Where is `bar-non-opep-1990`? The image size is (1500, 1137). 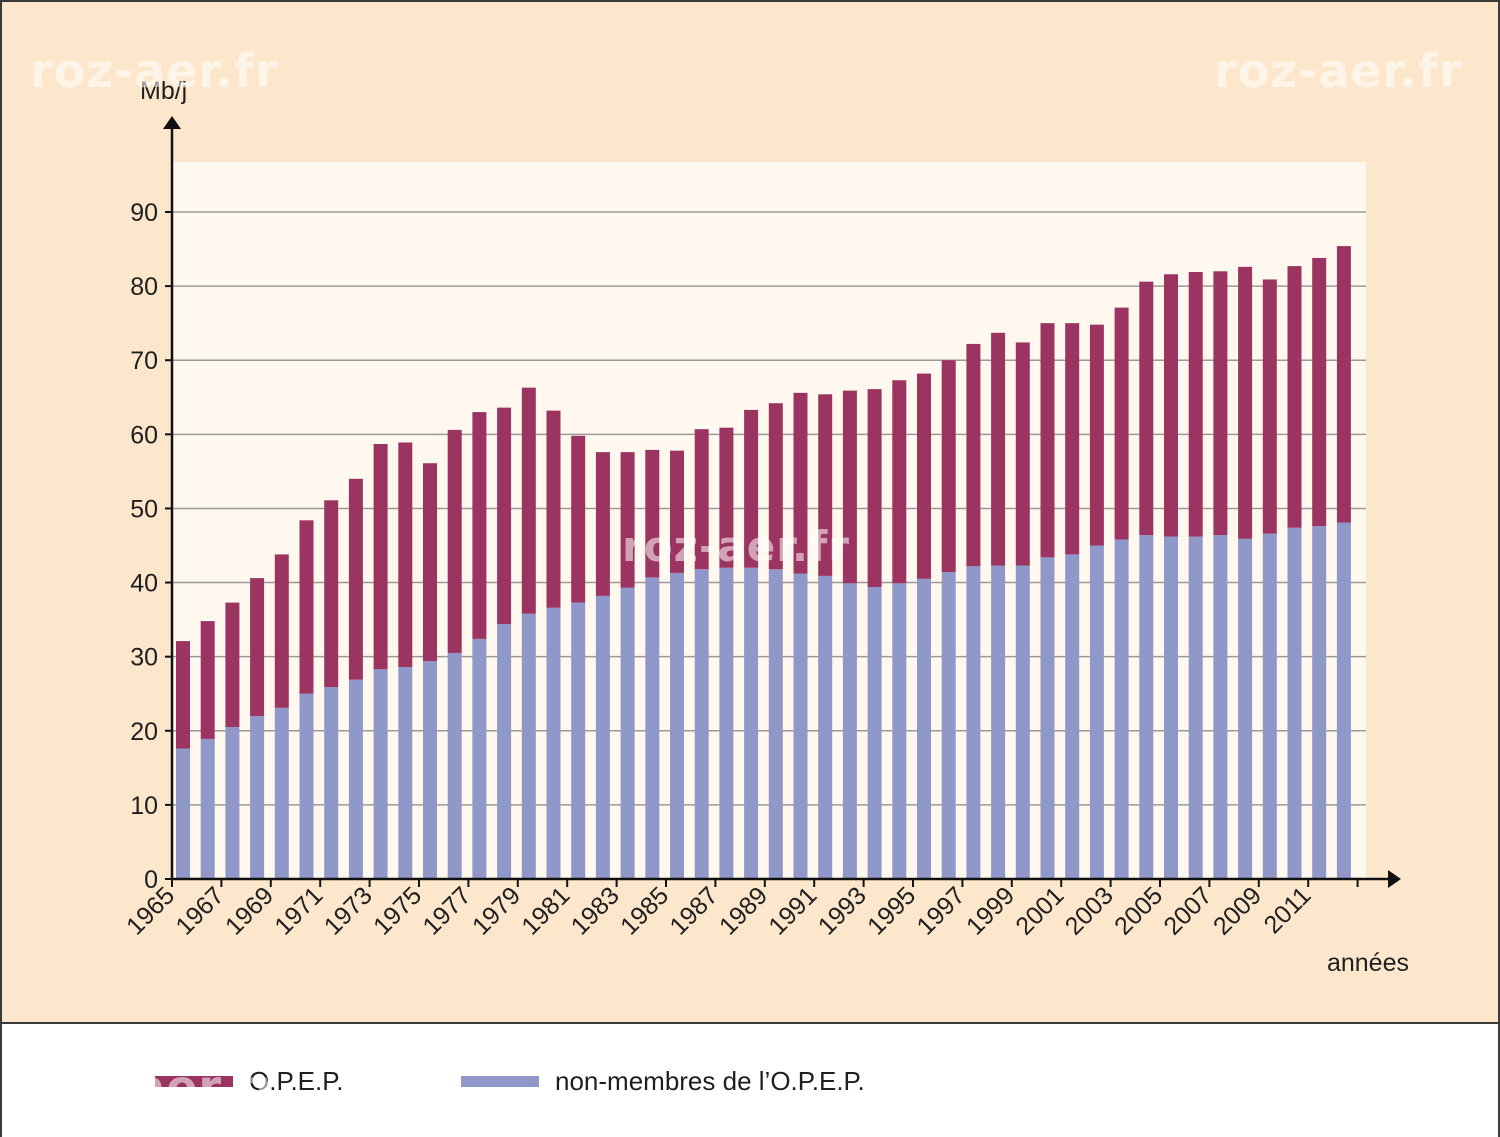
bar-non-opep-1990 is located at coordinates (800, 726).